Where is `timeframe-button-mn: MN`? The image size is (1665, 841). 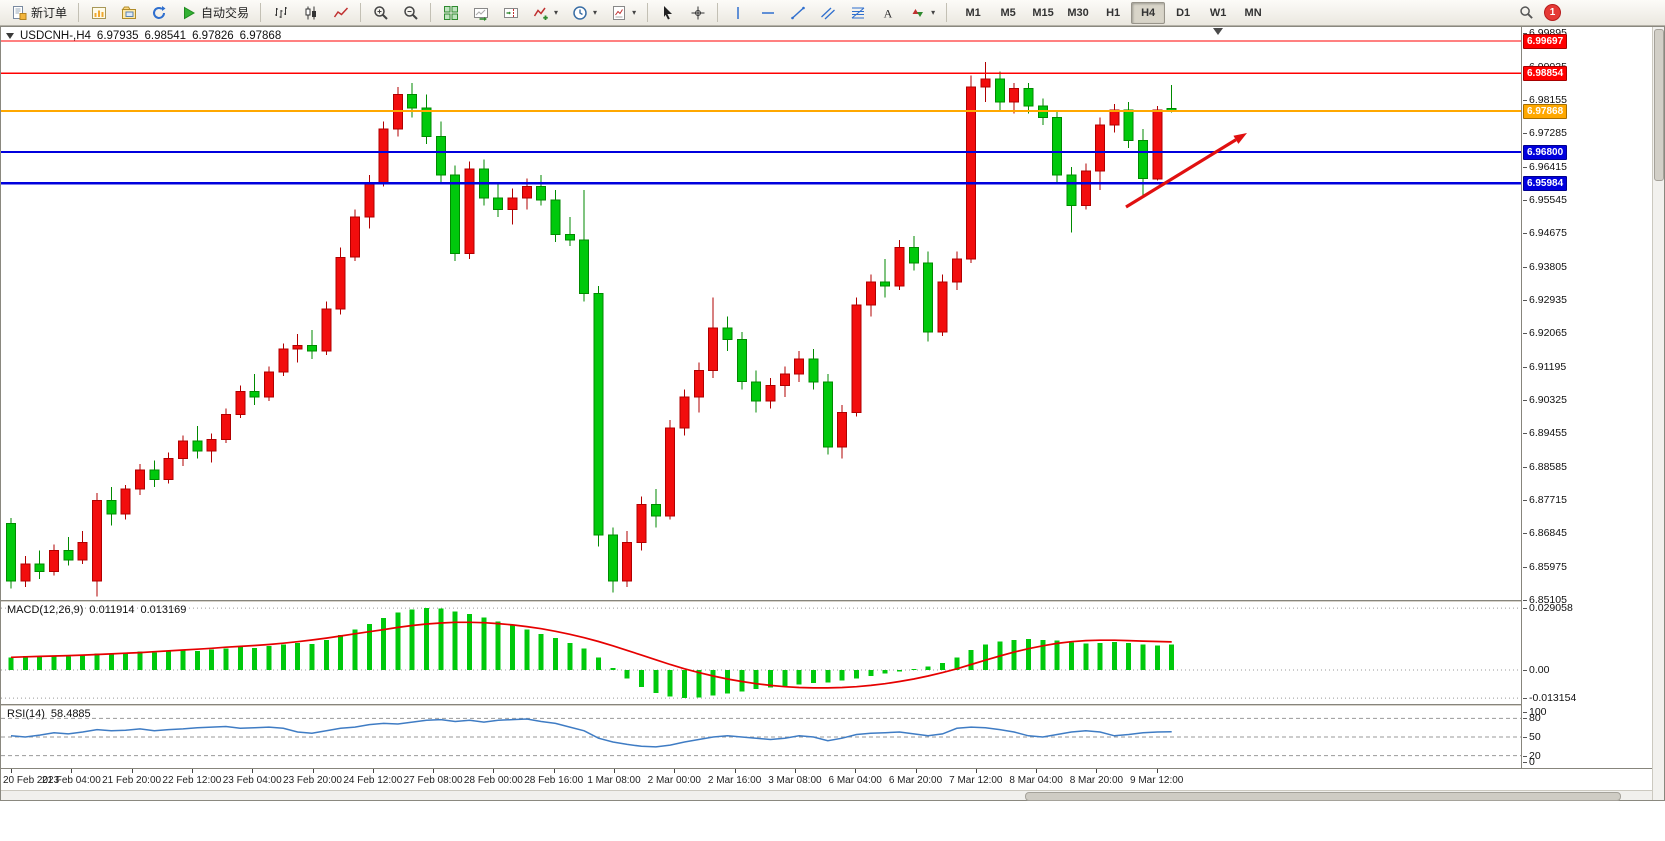
timeframe-button-mn: MN is located at coordinates (1253, 12).